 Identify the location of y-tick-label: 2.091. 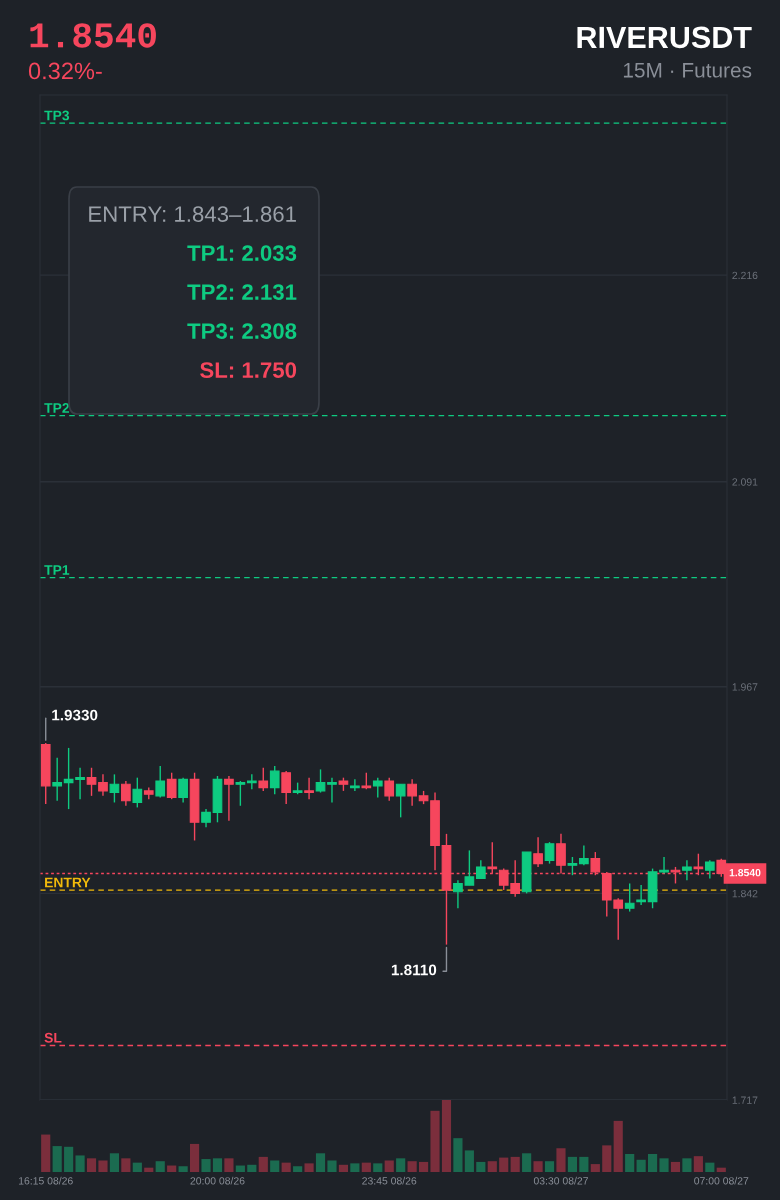
(745, 482).